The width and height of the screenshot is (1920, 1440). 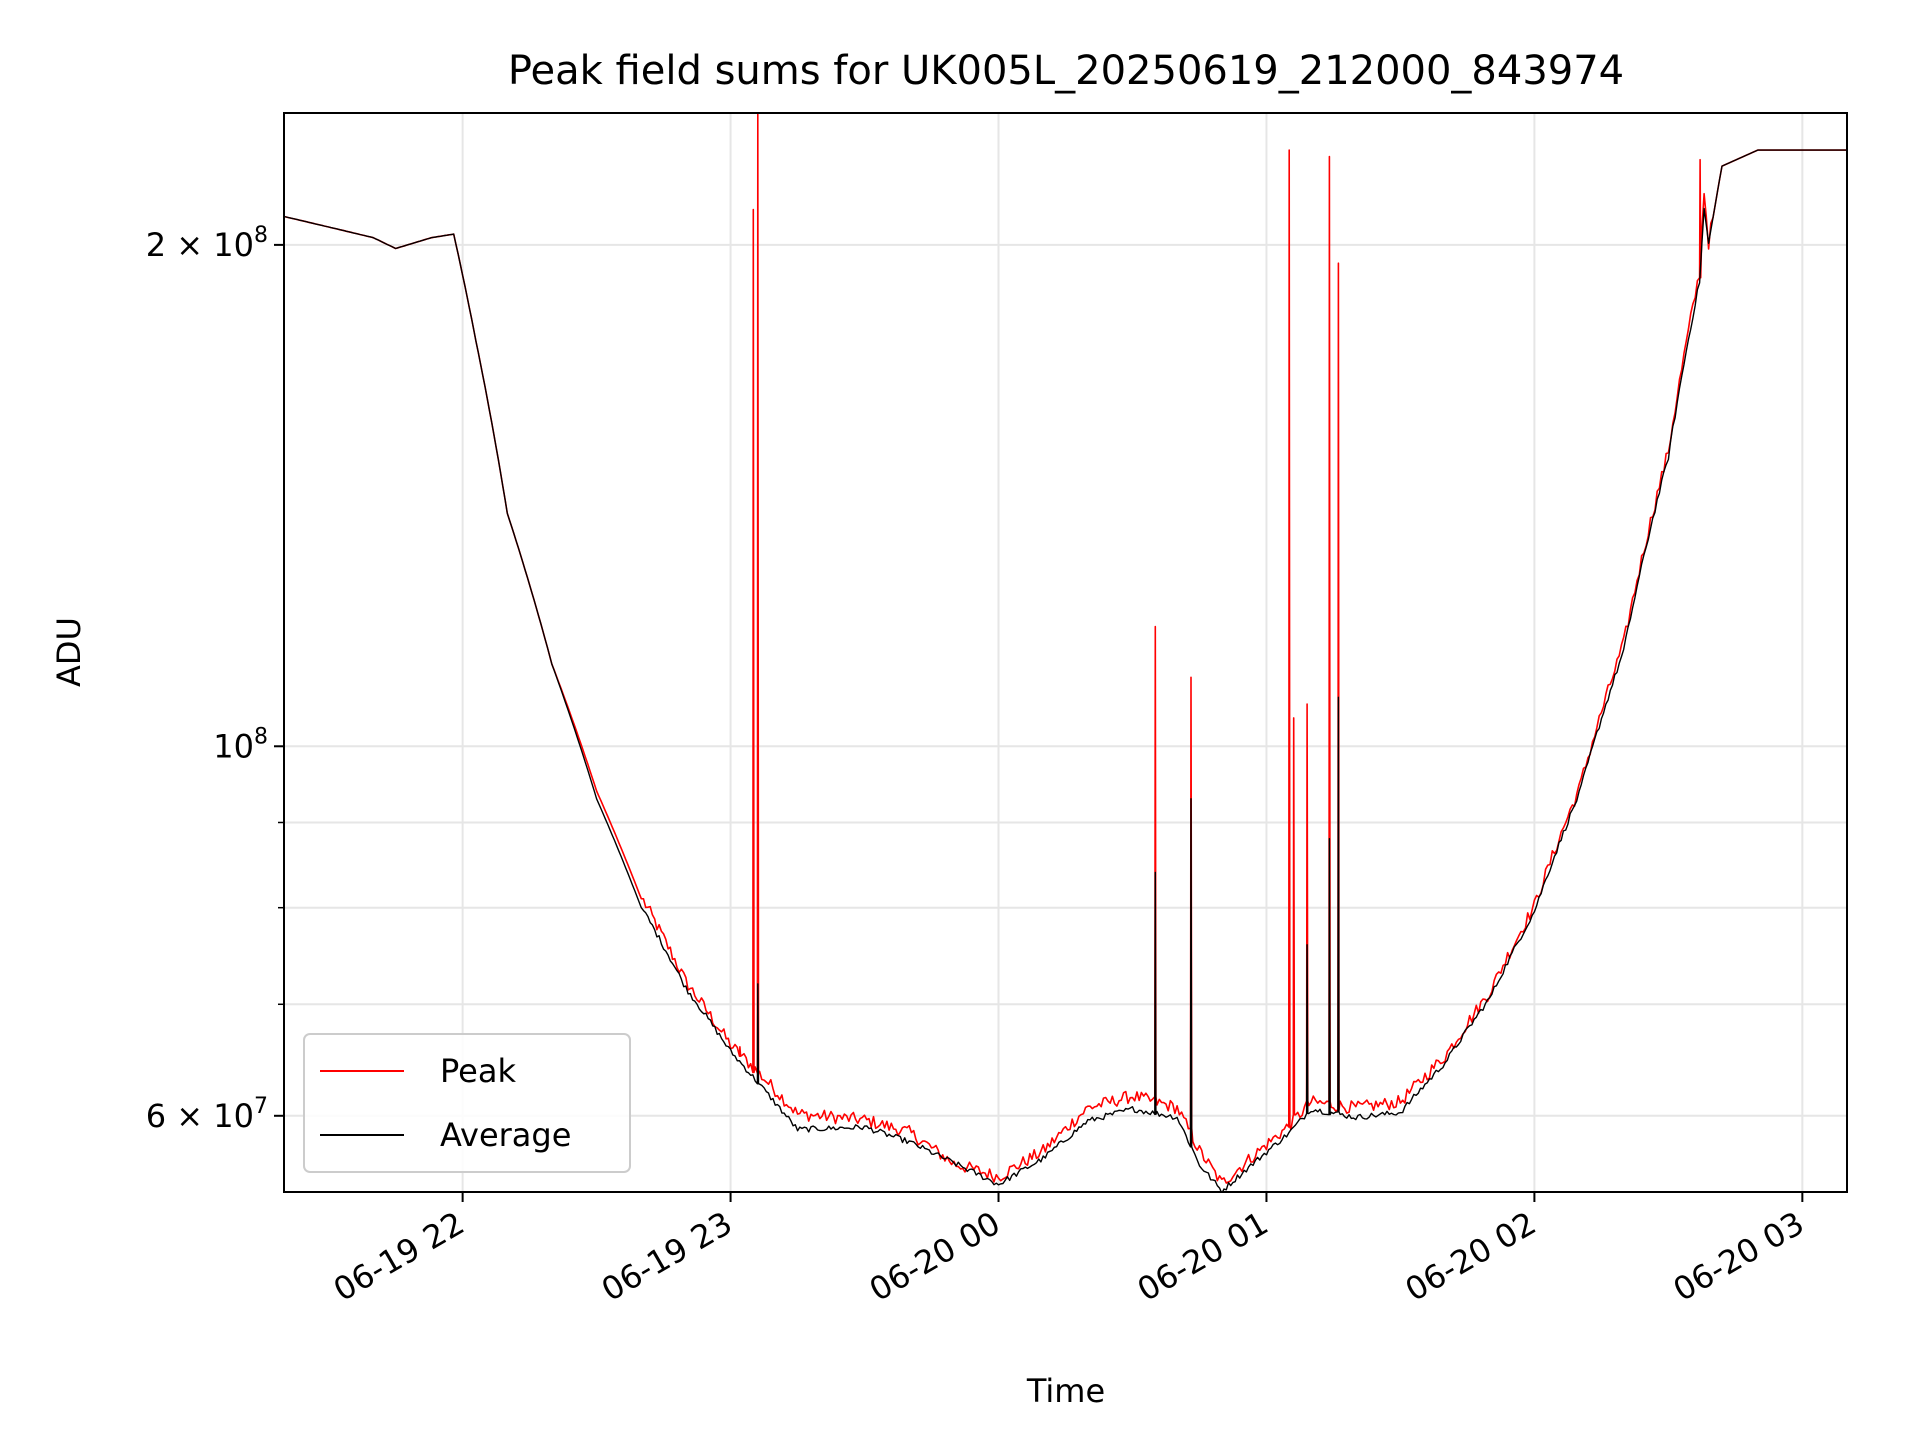 I want to click on legend-box, so click(x=467, y=1103).